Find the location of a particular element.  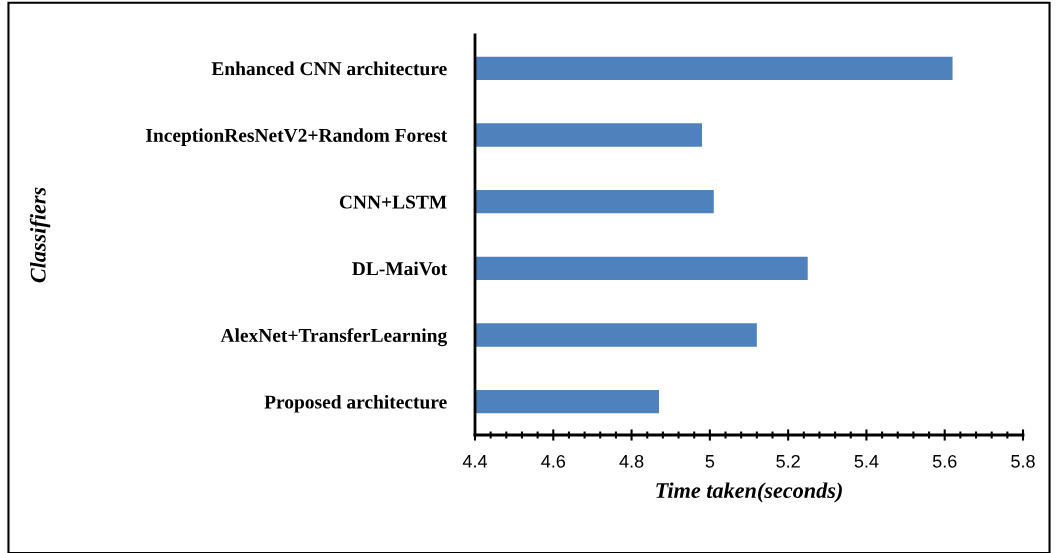

x-tick-label: 4.8 is located at coordinates (631, 461).